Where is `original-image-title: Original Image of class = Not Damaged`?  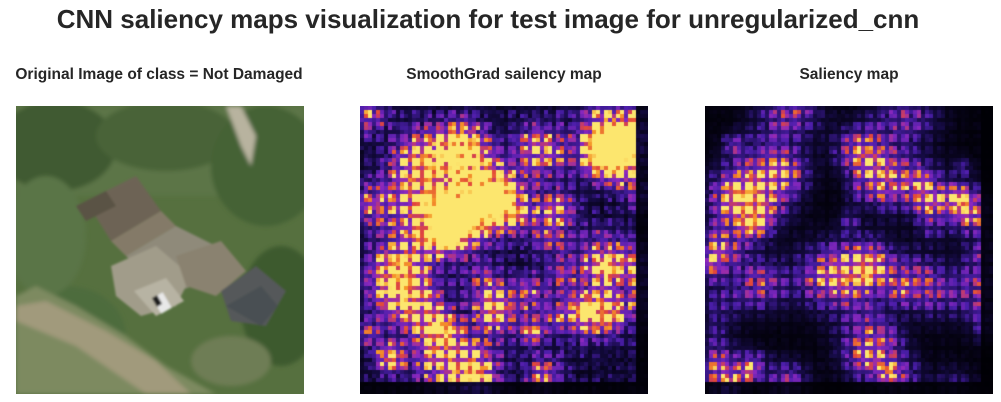 original-image-title: Original Image of class = Not Damaged is located at coordinates (159, 74).